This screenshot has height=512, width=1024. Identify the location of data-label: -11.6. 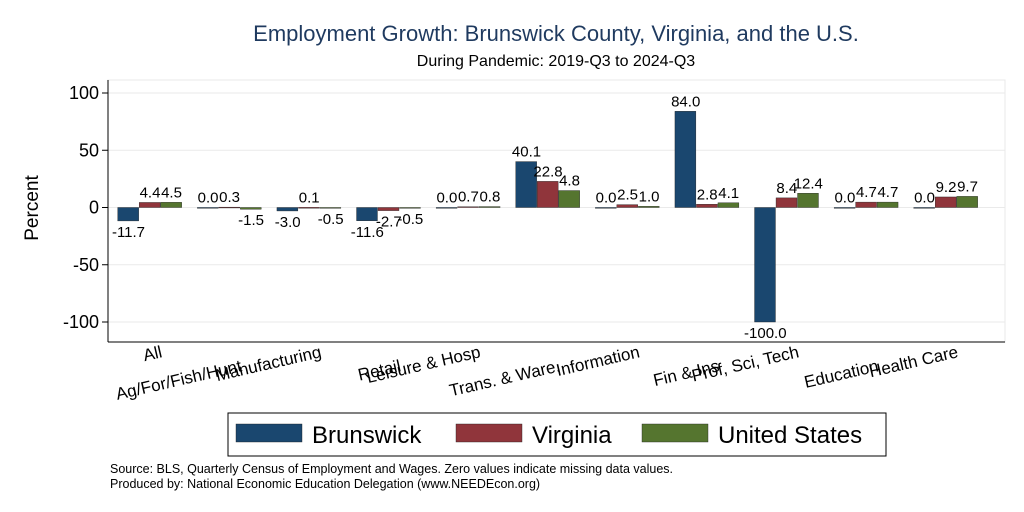
(367, 232).